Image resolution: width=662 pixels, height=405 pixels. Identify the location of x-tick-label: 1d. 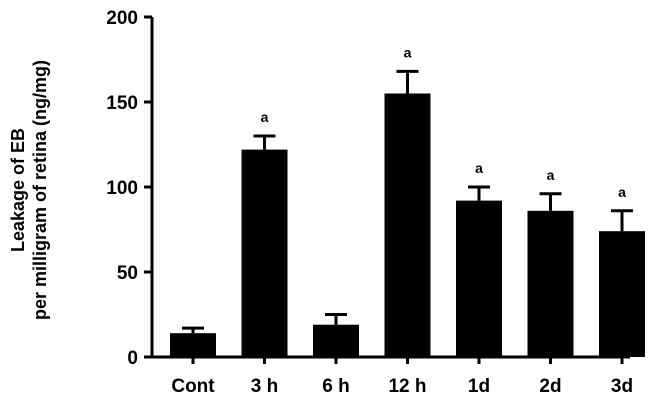
(479, 386).